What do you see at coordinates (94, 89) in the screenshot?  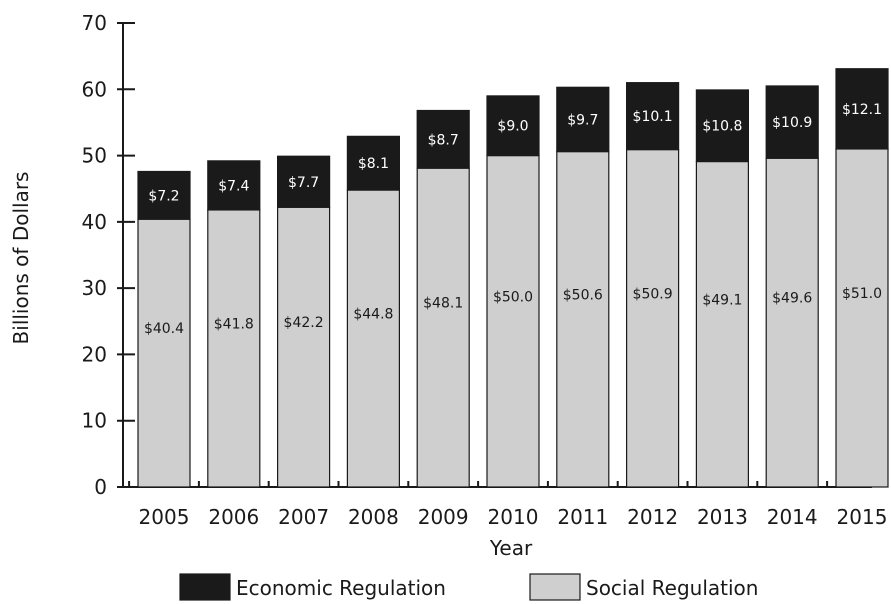 I see `y-tick-label: 60` at bounding box center [94, 89].